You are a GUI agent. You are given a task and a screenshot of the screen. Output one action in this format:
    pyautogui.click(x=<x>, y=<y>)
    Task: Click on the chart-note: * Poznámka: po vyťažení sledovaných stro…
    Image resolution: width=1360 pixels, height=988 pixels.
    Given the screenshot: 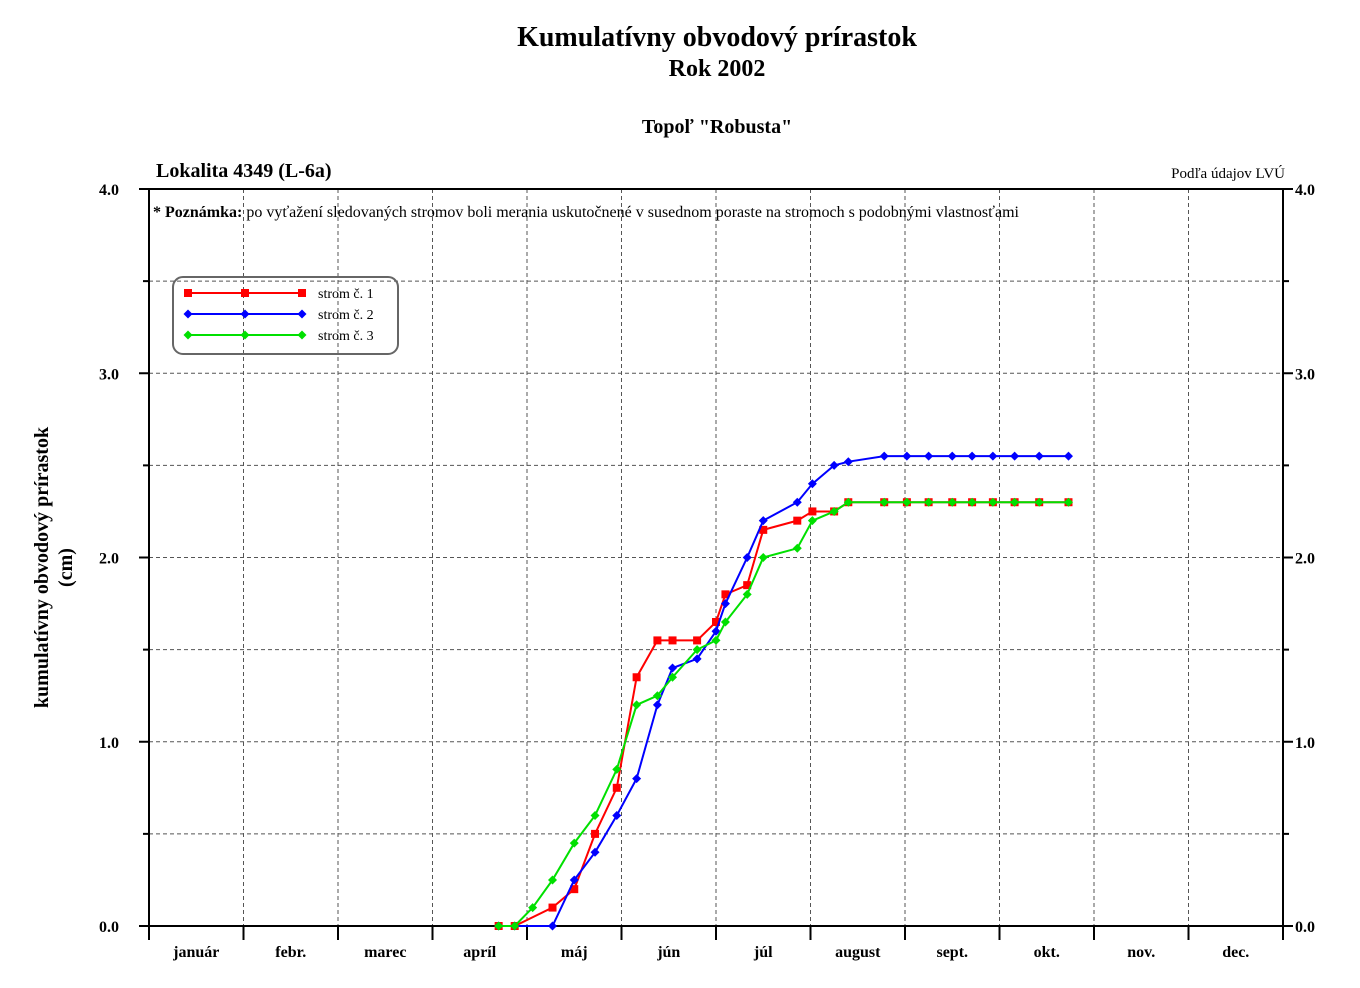 What is the action you would take?
    pyautogui.click(x=586, y=212)
    